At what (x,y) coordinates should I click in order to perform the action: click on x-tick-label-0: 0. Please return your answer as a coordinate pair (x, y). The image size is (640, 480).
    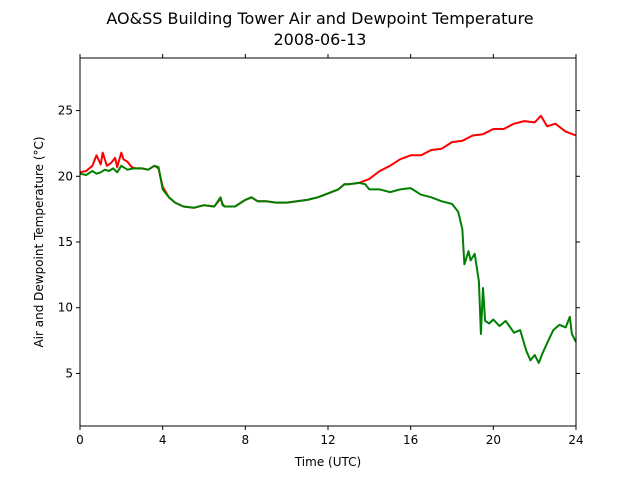
    Looking at the image, I should click on (80, 440).